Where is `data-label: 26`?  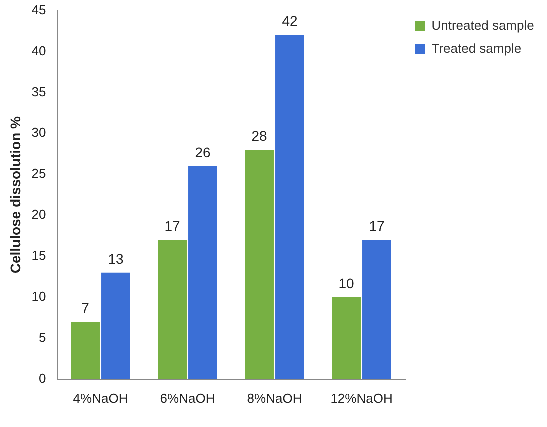
data-label: 26 is located at coordinates (203, 152).